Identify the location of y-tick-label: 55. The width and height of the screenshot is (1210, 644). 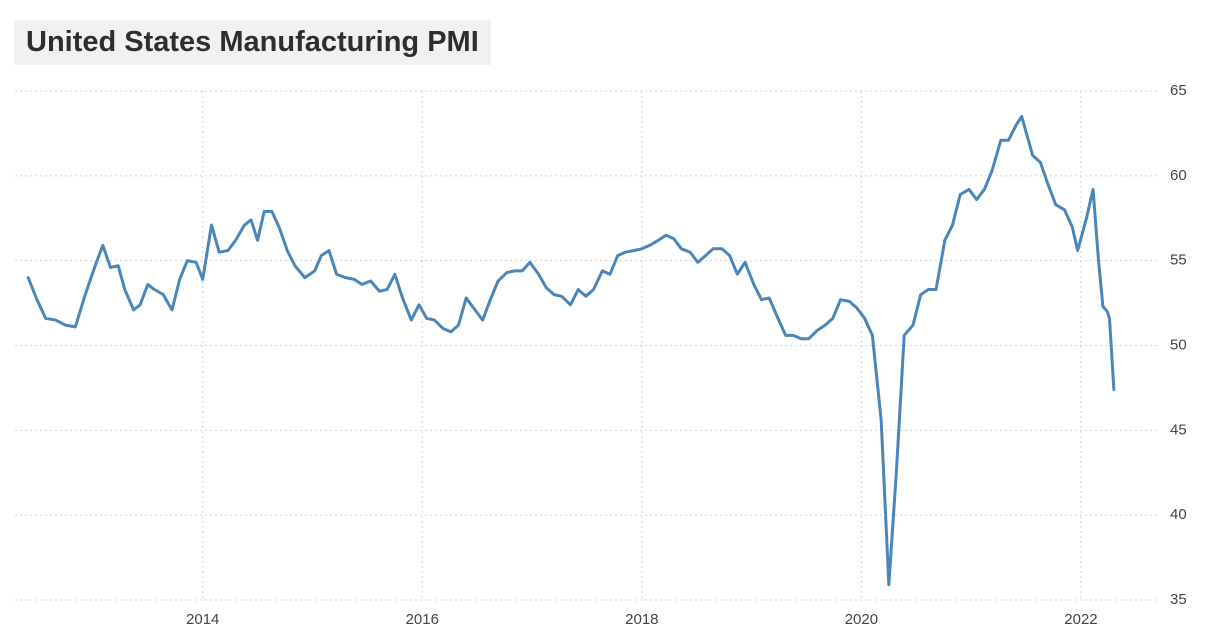
(1178, 260).